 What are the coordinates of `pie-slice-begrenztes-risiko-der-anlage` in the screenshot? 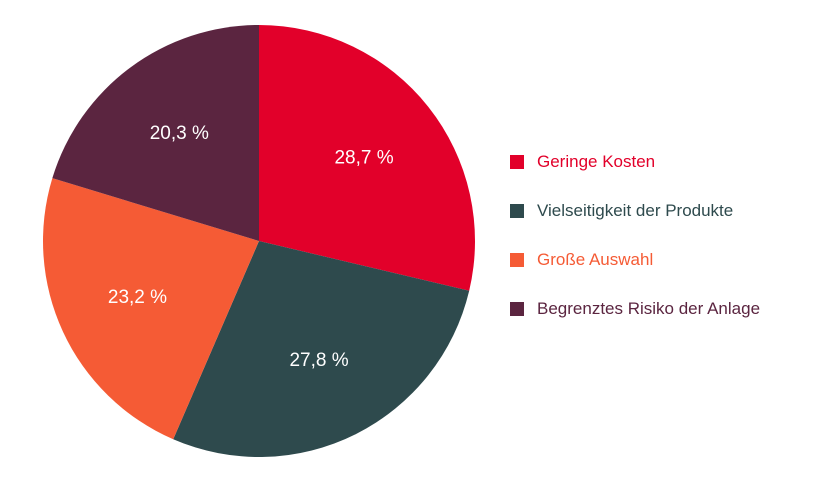 It's located at (156, 133).